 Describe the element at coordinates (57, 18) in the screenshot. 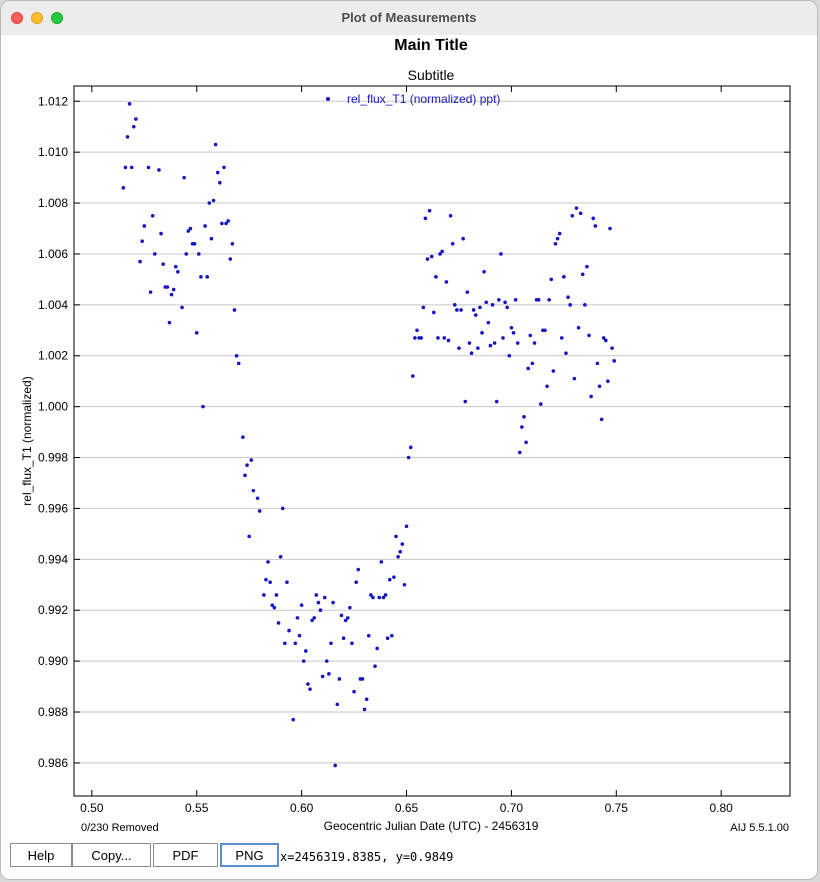

I see `zoom-window-button` at that location.